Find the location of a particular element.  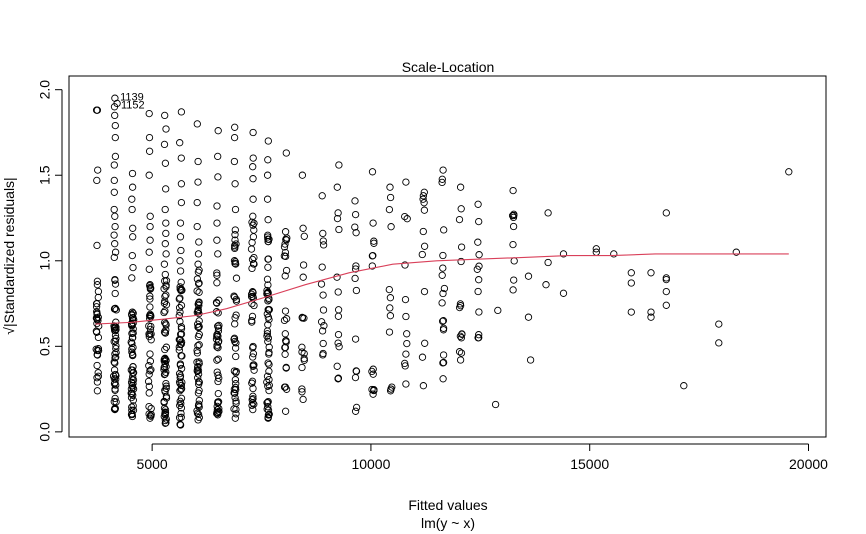

y-axis: 0.0 0.5 1.0 1.5 2.0 is located at coordinates (50, 261).